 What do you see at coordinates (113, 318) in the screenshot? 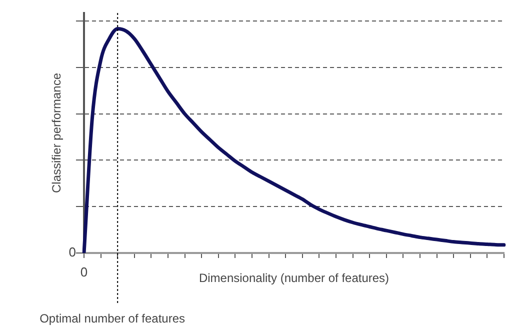
I see `text: Optimal number of features` at bounding box center [113, 318].